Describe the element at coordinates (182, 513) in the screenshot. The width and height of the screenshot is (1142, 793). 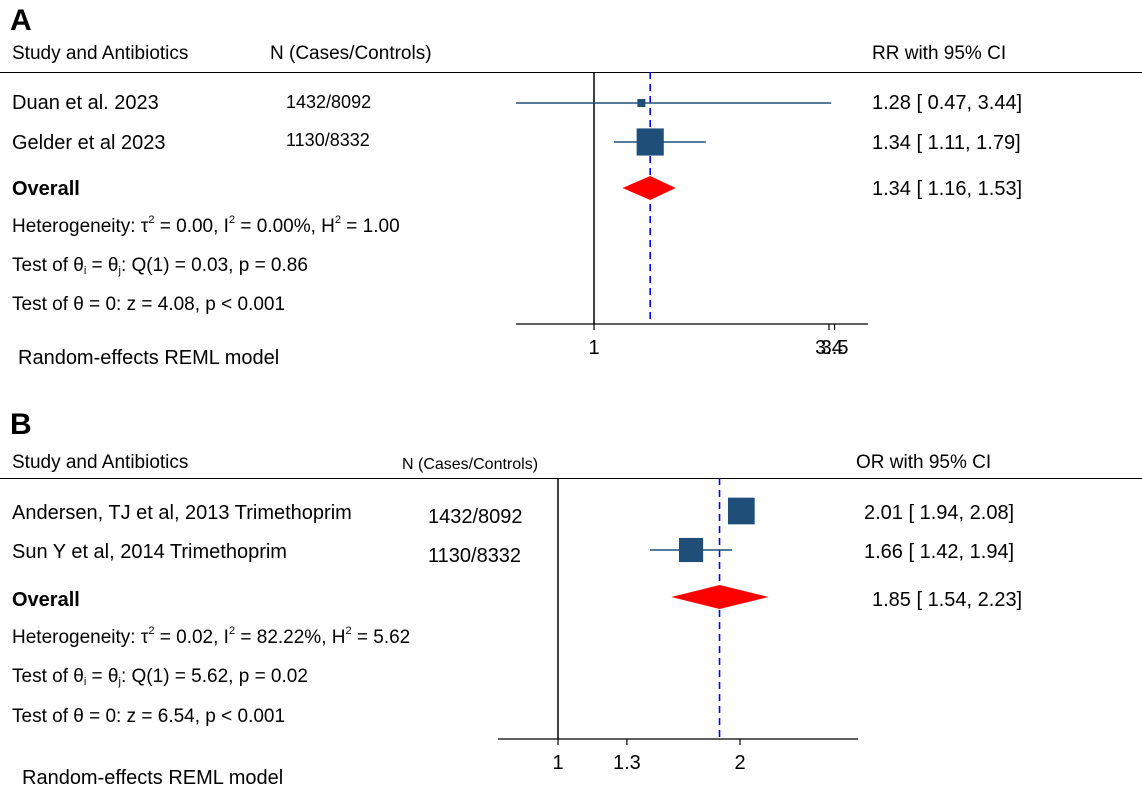
I see `study-name: Andersen, TJ et al, 2013 Trimethoprim` at that location.